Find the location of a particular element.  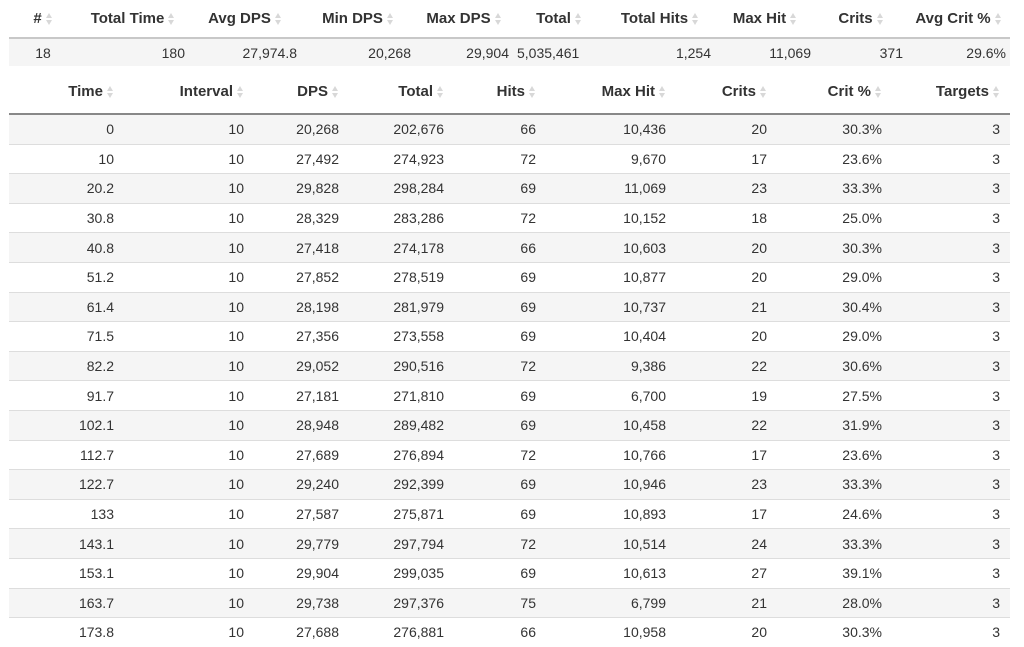

cell-dps: 27,492 is located at coordinates (301, 158).